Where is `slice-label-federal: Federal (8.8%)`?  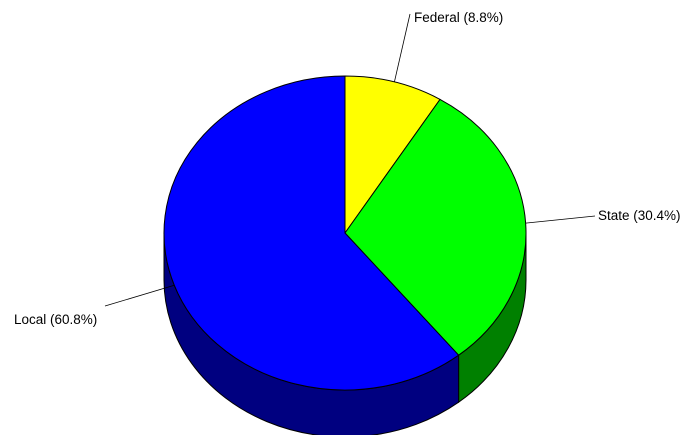
slice-label-federal: Federal (8.8%) is located at coordinates (458, 17).